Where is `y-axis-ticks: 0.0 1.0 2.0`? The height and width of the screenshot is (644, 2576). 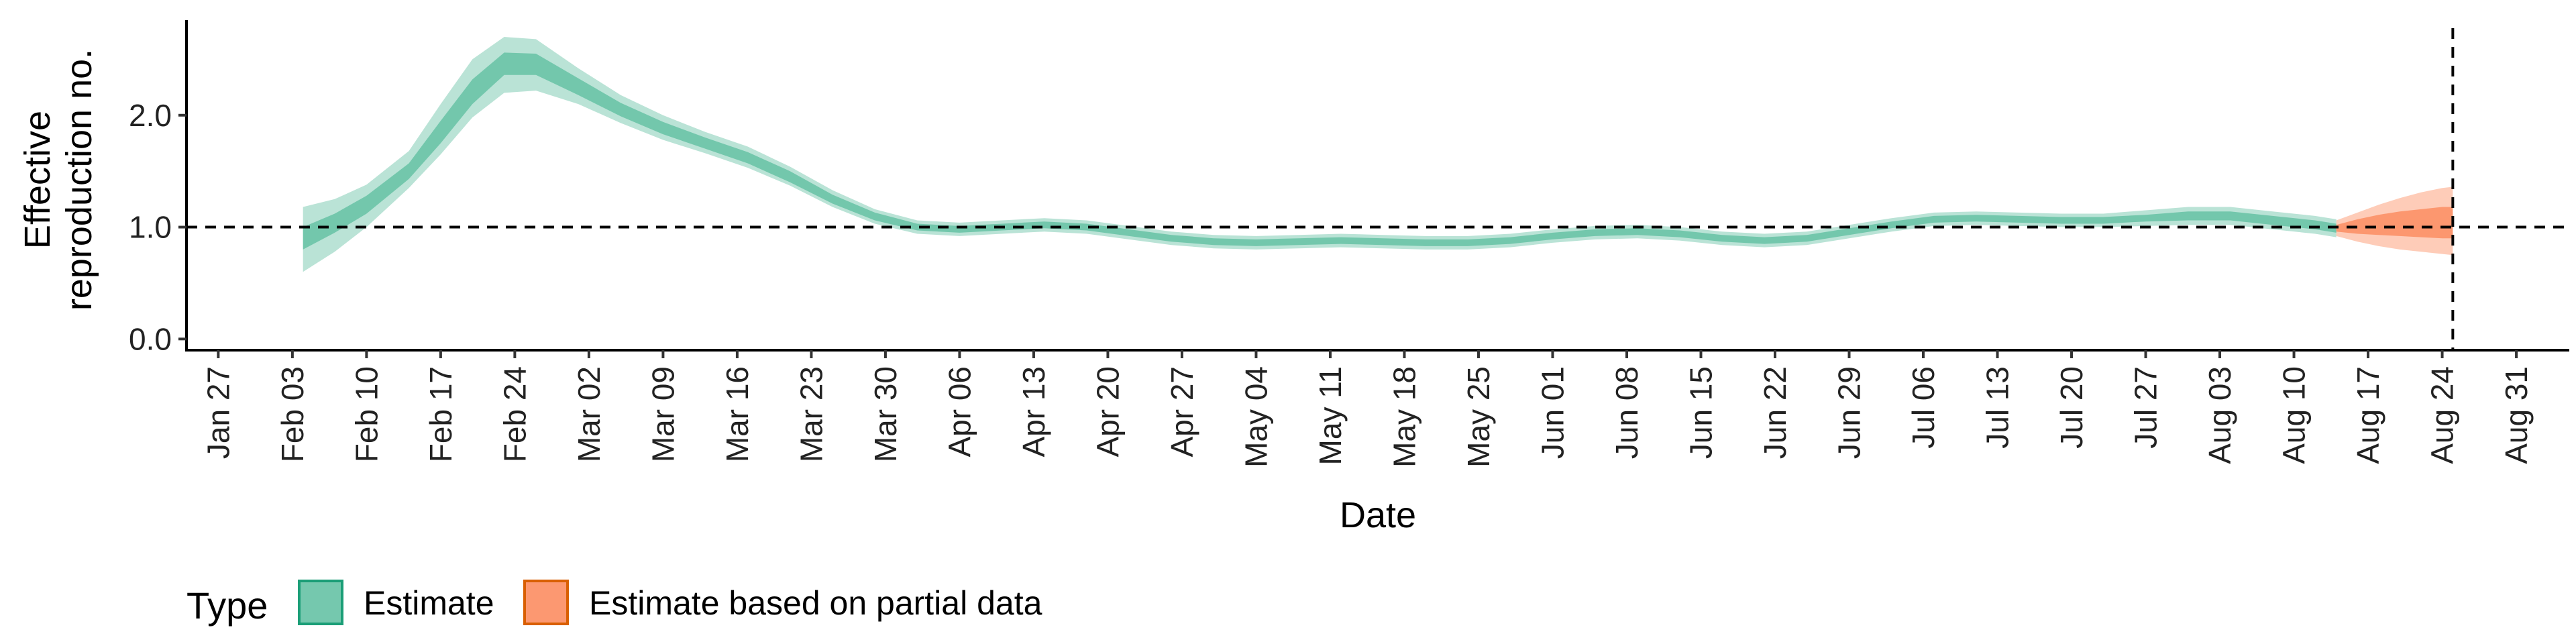 y-axis-ticks: 0.0 1.0 2.0 is located at coordinates (157, 227).